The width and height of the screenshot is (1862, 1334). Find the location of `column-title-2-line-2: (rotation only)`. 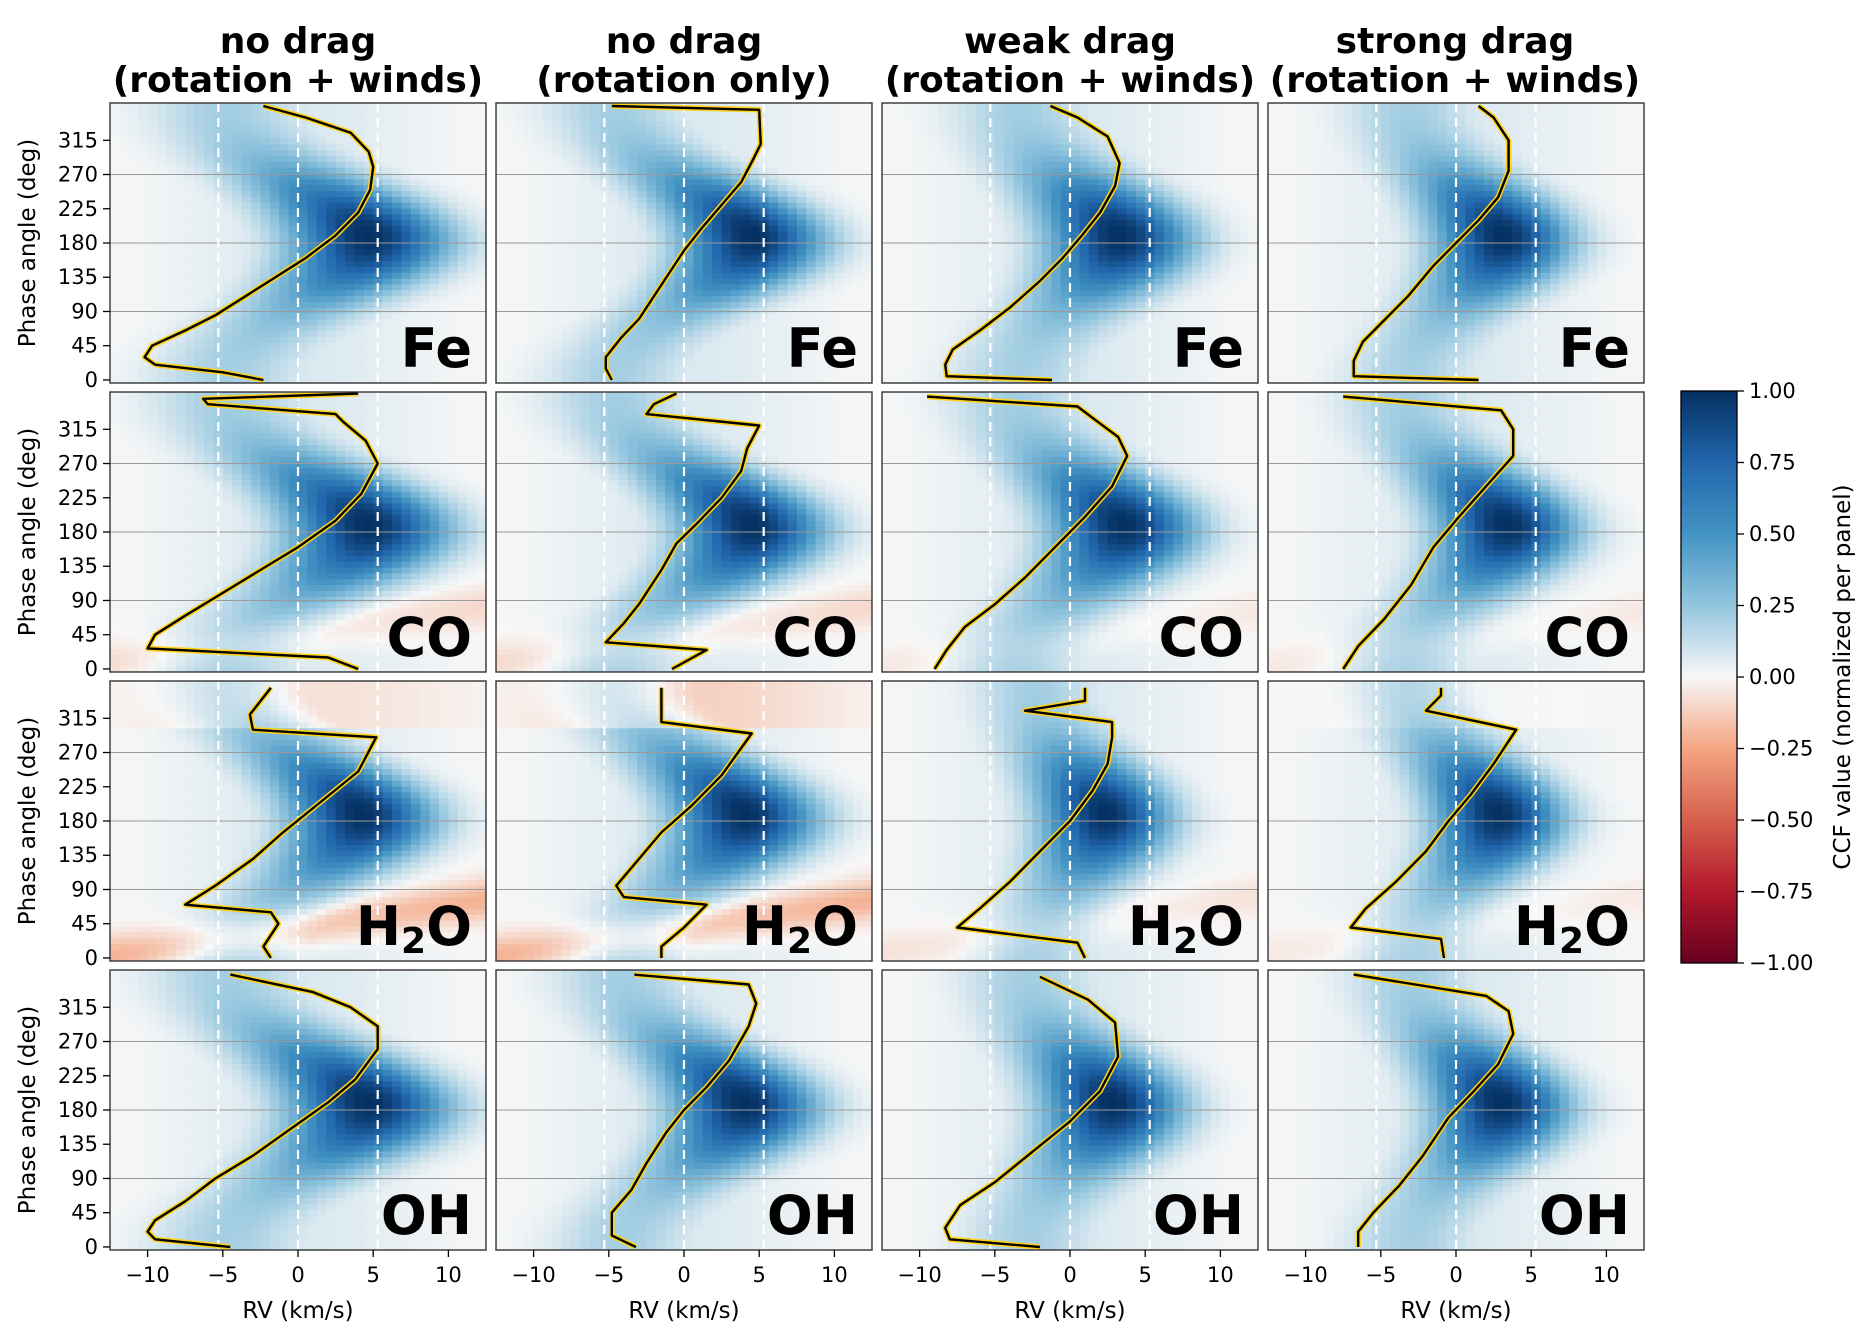

column-title-2-line-2: (rotation only) is located at coordinates (684, 80).